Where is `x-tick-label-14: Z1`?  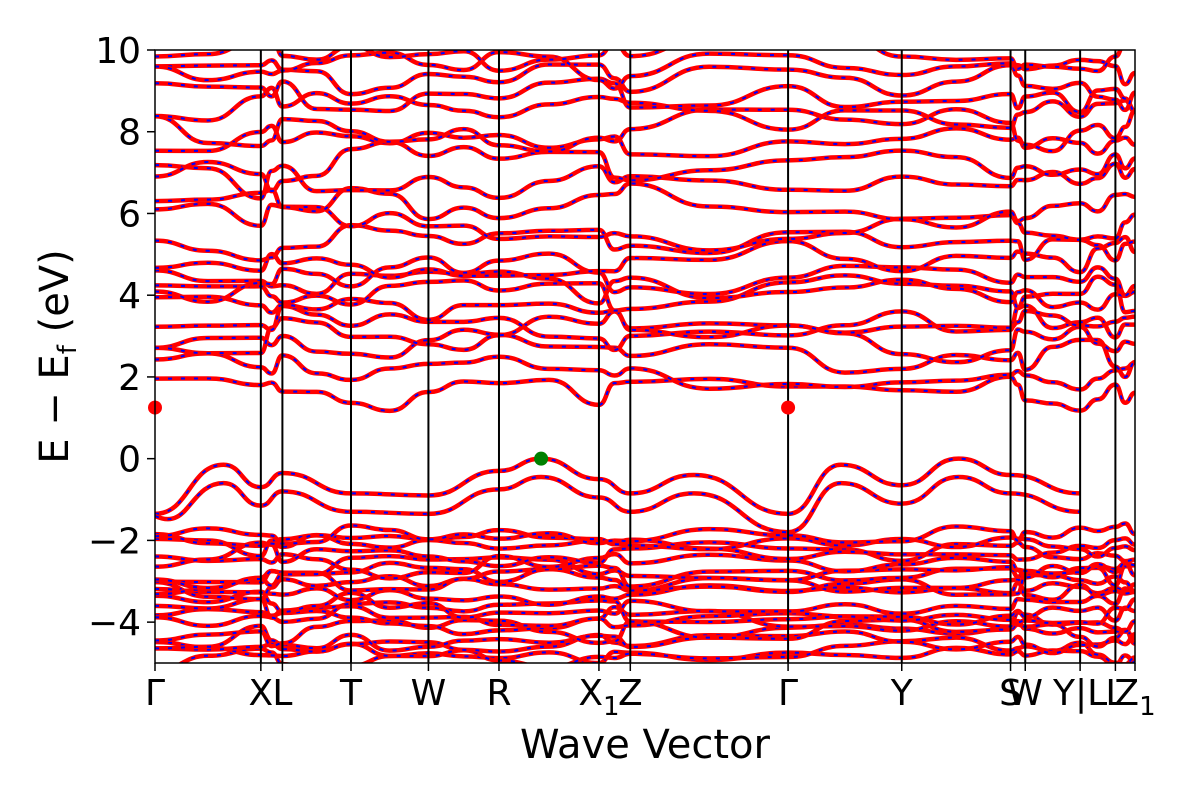
x-tick-label-14: Z1 is located at coordinates (1134, 697).